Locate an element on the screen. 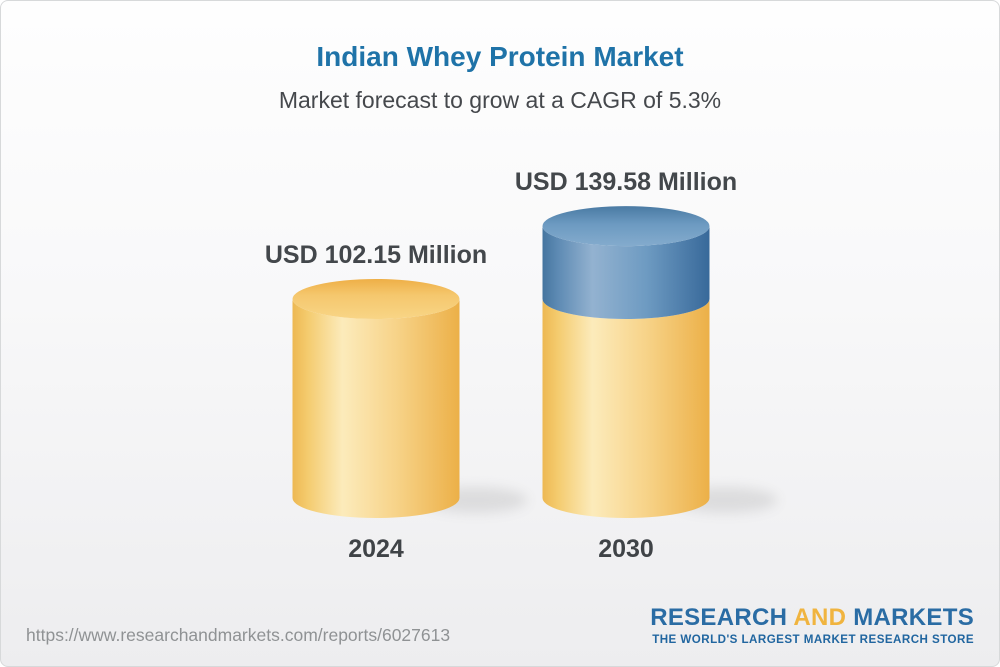  year-label-2024: 2024 is located at coordinates (376, 549).